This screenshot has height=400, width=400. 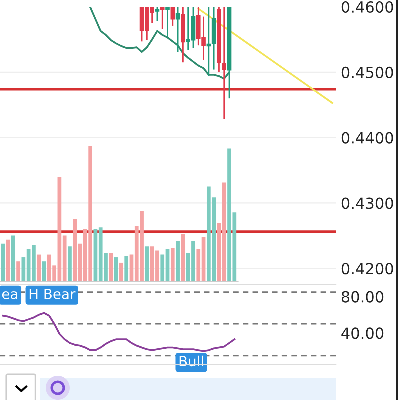 I want to click on y-tick-label: 0.4300, so click(x=368, y=204).